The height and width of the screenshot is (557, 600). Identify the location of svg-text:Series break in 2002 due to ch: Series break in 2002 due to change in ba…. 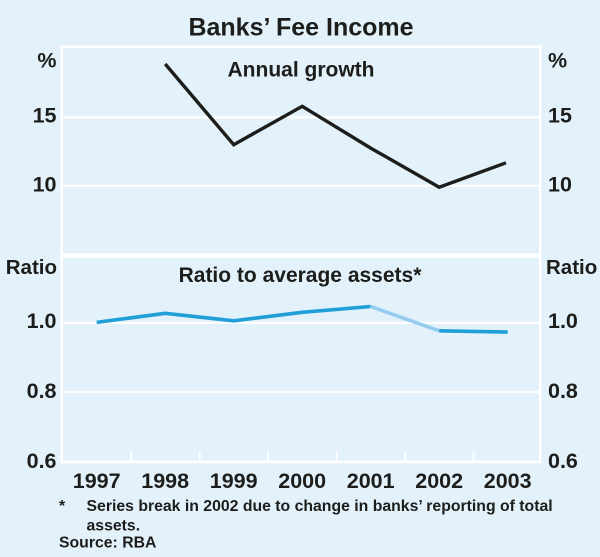
(320, 506).